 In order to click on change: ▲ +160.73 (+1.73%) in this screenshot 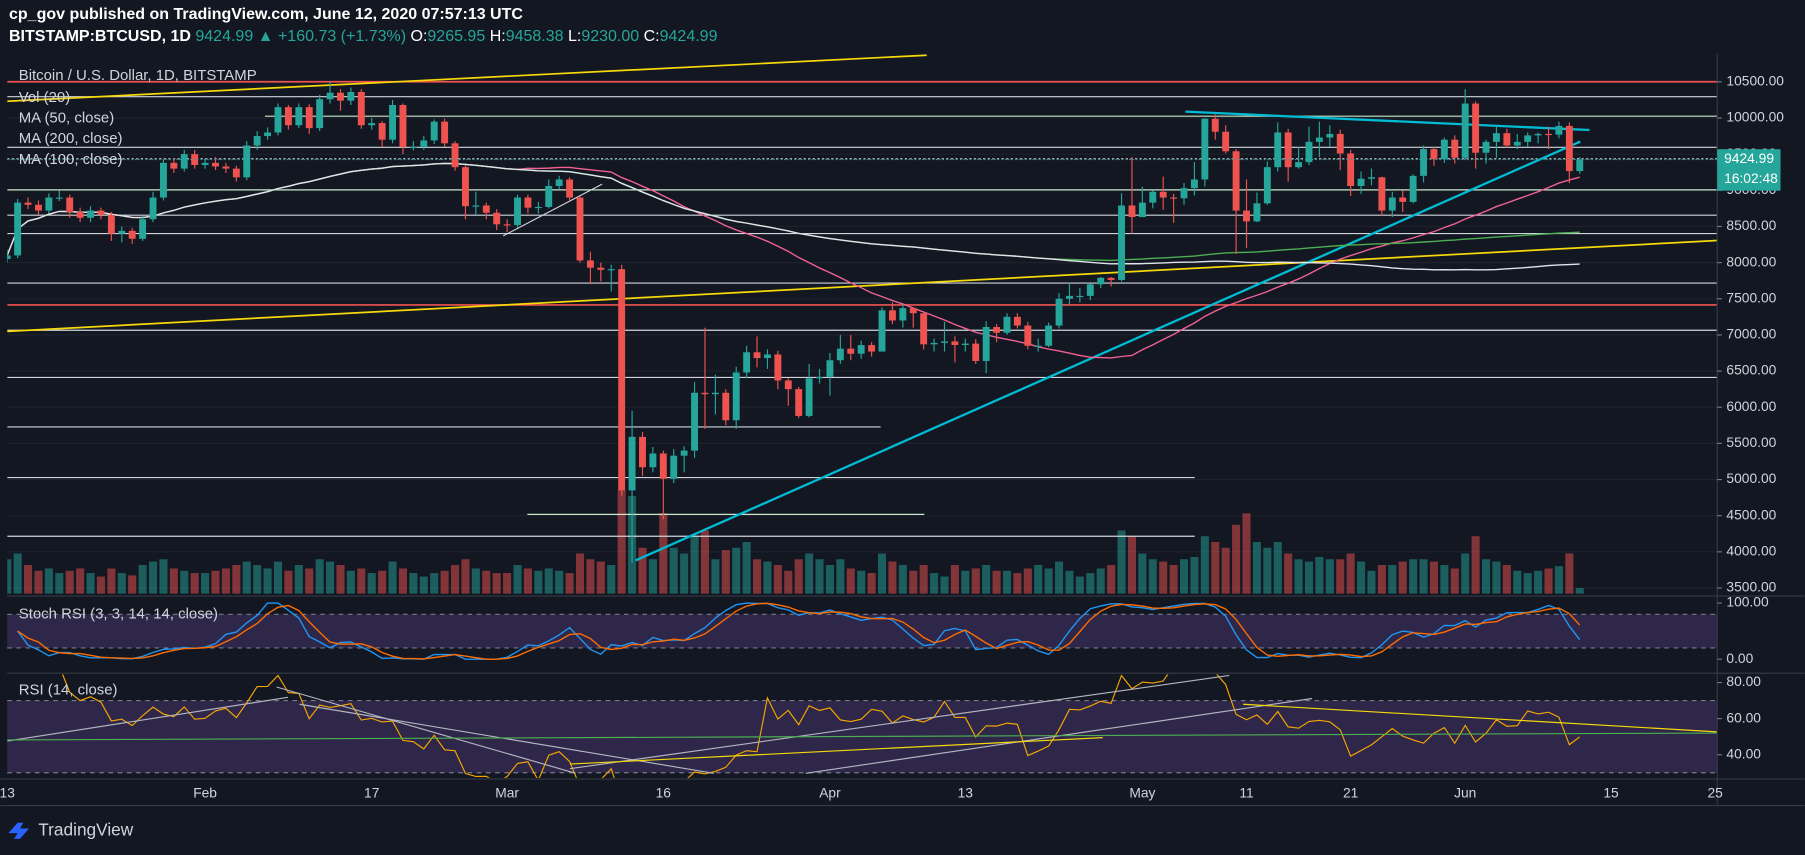, I will do `click(332, 36)`.